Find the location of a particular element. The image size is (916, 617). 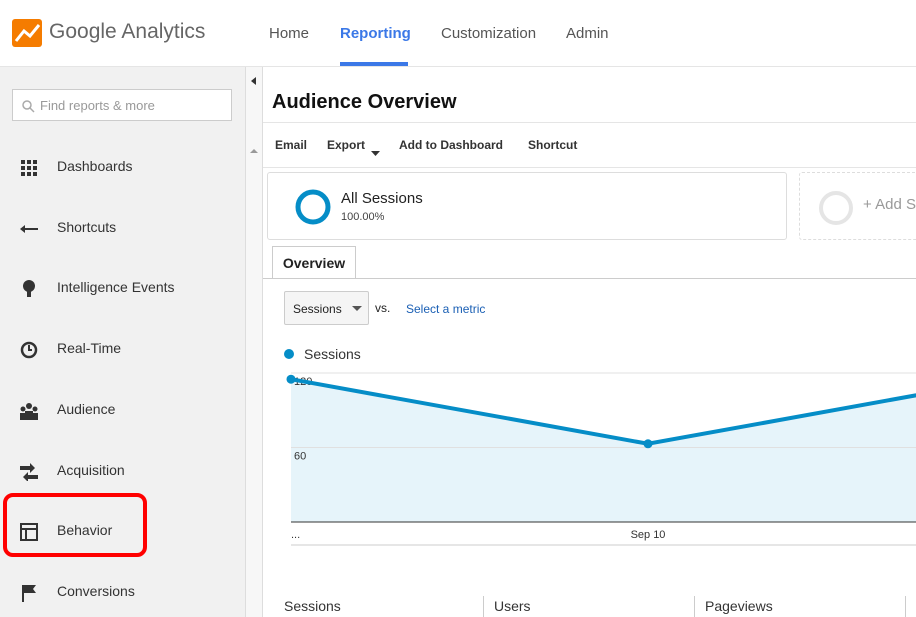

highlight-box is located at coordinates (75, 525).